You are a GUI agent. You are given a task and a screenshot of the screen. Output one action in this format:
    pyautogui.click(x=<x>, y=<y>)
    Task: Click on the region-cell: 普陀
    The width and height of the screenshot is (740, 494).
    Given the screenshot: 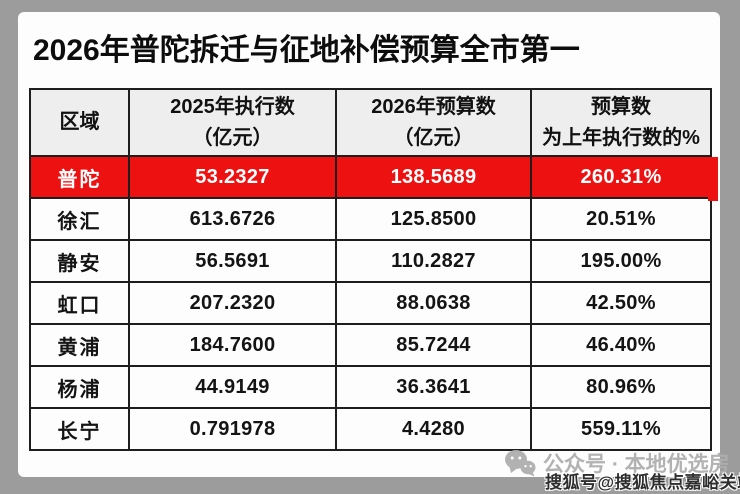 What is the action you would take?
    pyautogui.click(x=79, y=177)
    